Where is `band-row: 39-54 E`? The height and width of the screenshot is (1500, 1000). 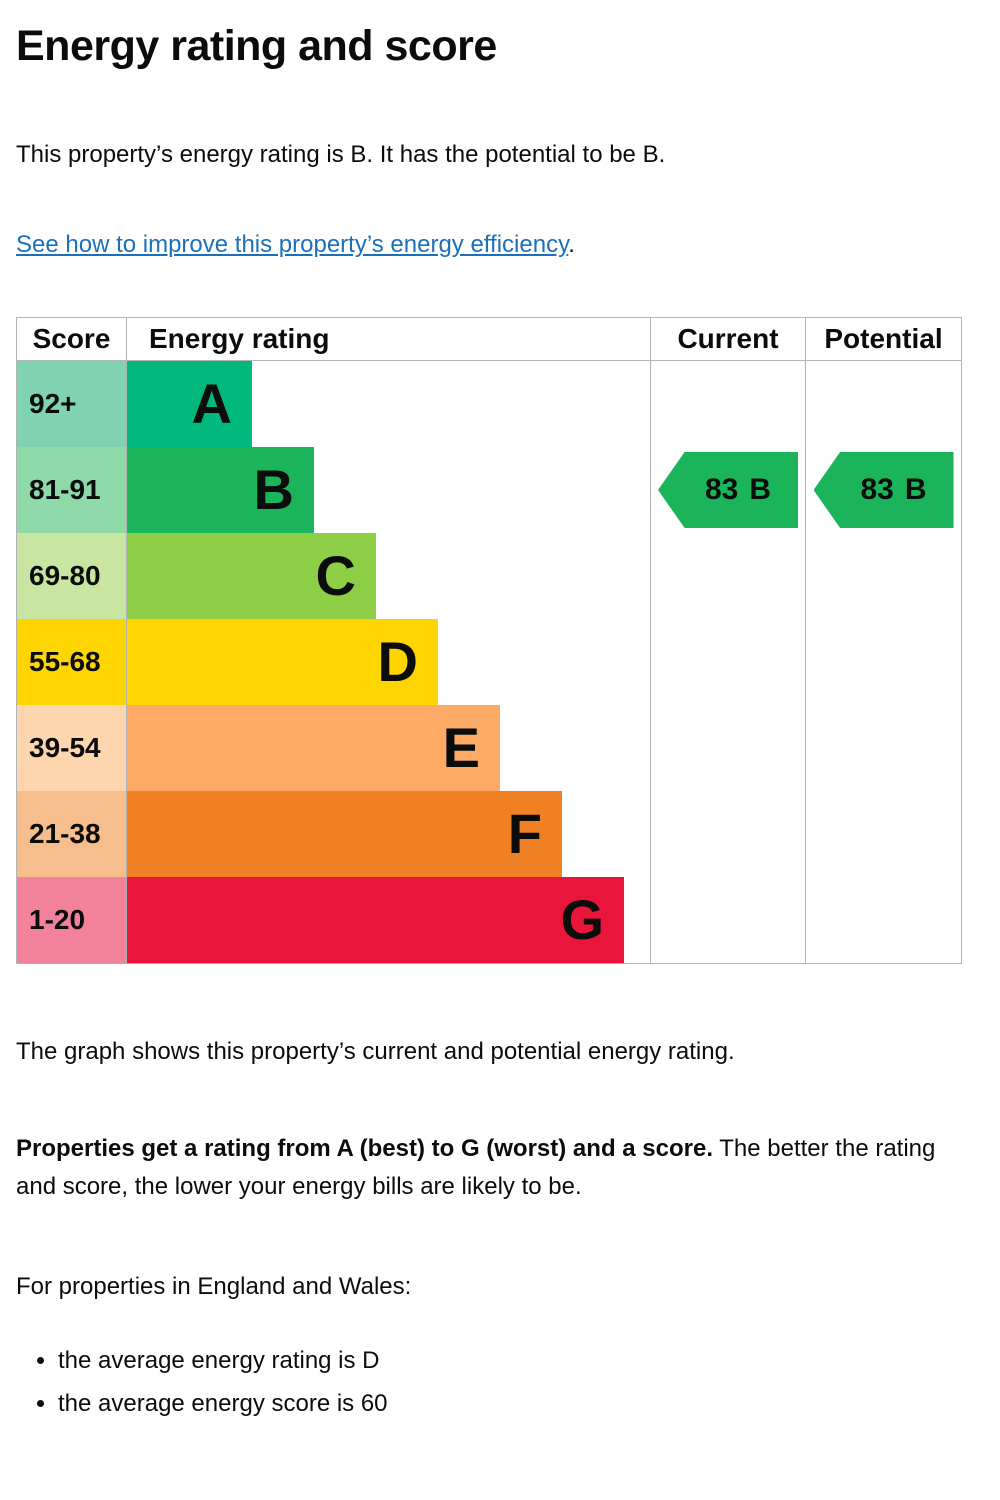
band-row: 39-54 E is located at coordinates (489, 748).